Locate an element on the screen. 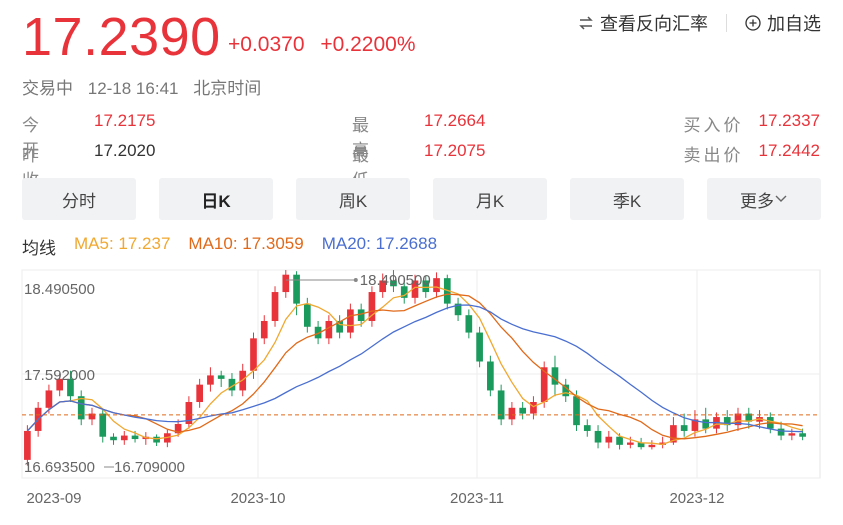  bid-value: 17.2337 is located at coordinates (789, 120).